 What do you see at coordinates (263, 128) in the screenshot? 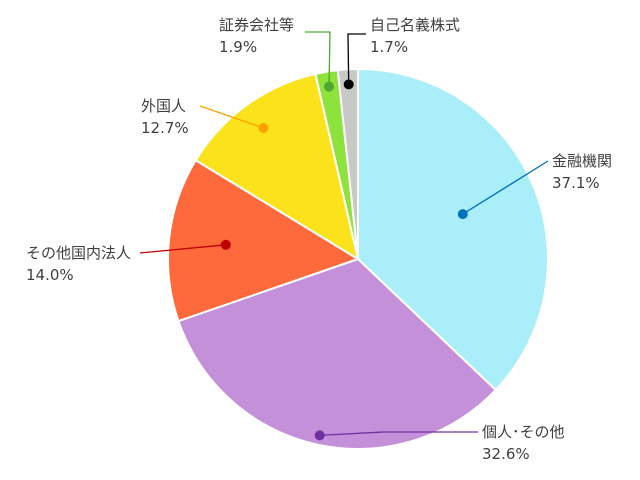
I see `leader-dot-foreigners` at bounding box center [263, 128].